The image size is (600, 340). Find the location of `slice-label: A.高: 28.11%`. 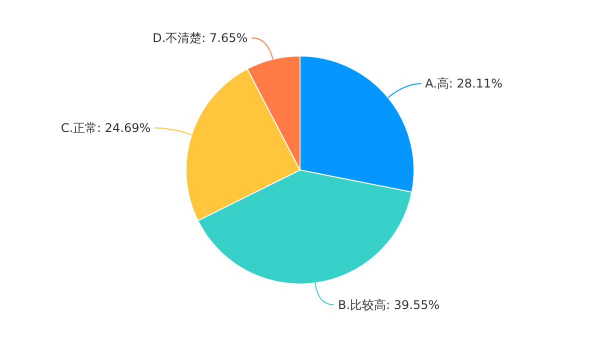

slice-label: A.高: 28.11% is located at coordinates (464, 83).